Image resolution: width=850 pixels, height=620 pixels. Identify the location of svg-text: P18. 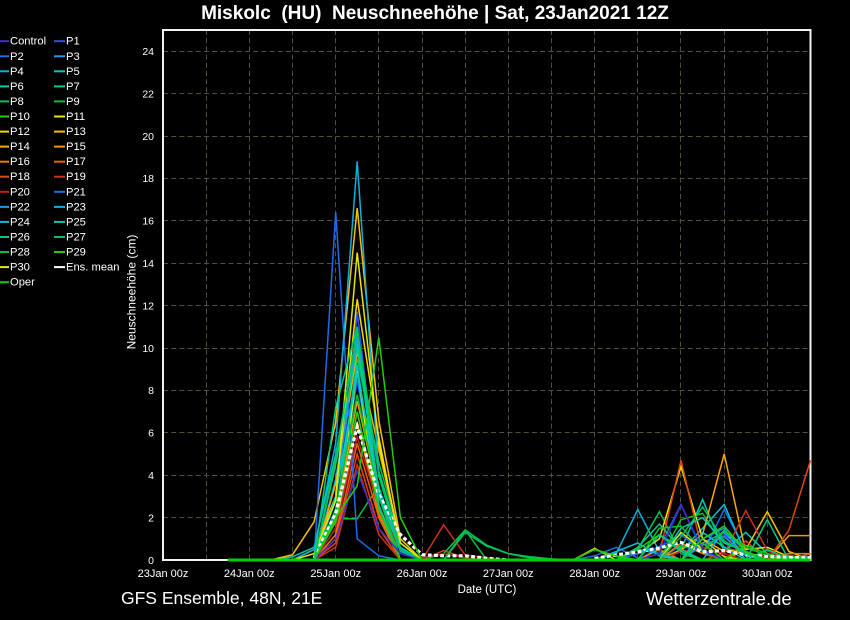
(20, 177).